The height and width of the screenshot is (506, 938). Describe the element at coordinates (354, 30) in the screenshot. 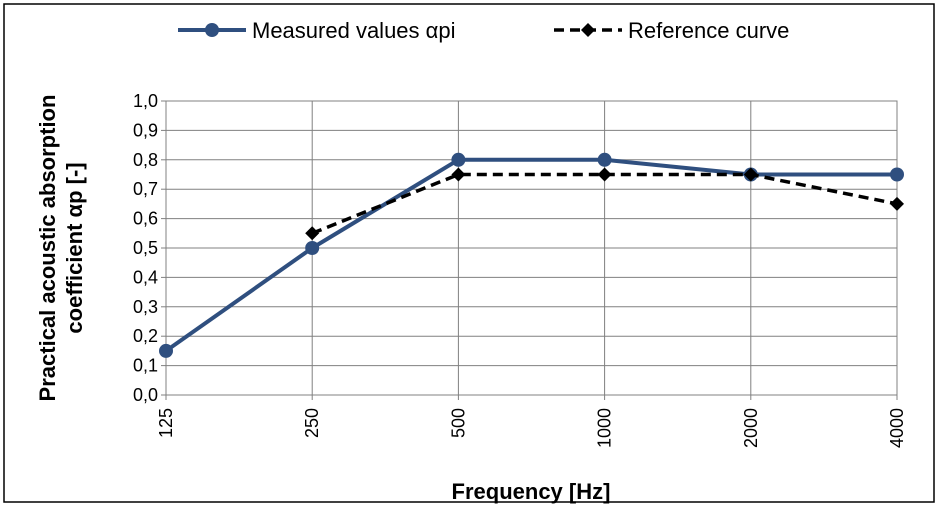

I see `legend-label-measured: Measured values αpi` at that location.